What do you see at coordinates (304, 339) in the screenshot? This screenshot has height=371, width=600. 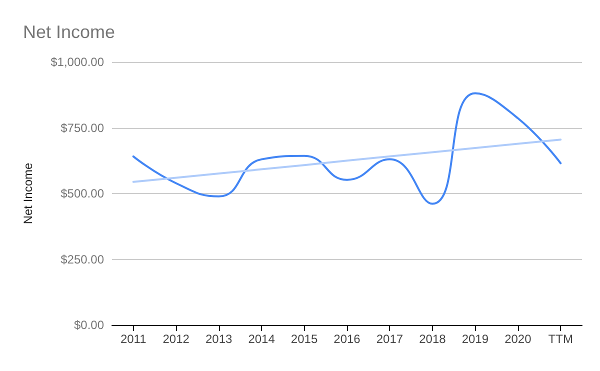 I see `x-tick-label: 2015` at bounding box center [304, 339].